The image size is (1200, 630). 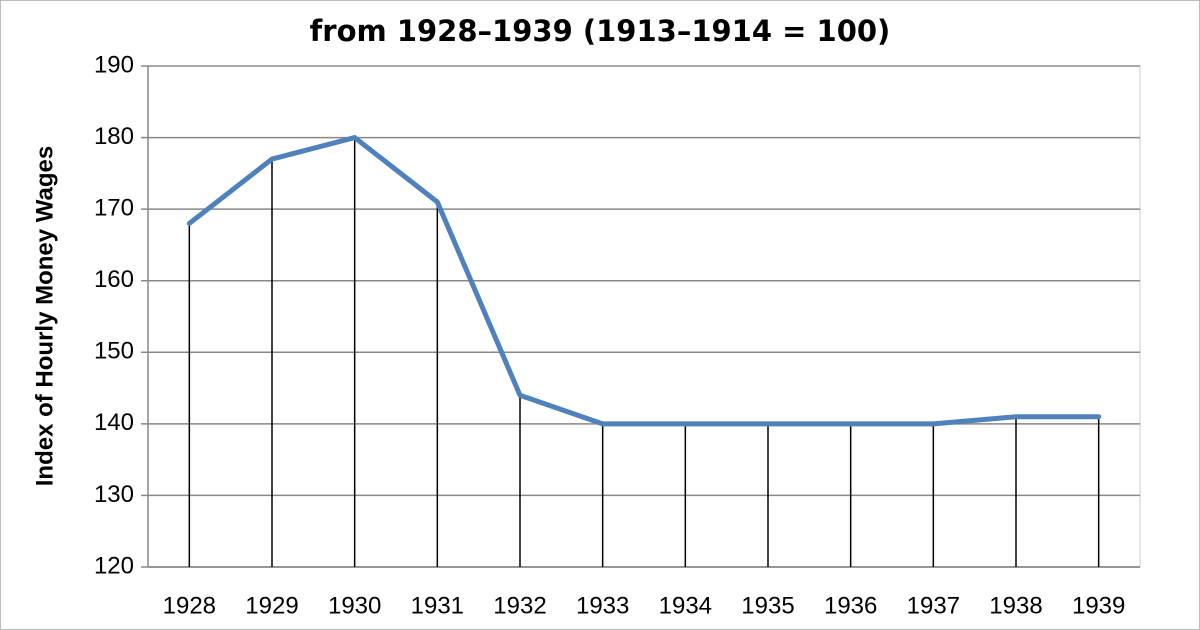 What do you see at coordinates (1015, 605) in the screenshot?
I see `x-tick-label: 1938` at bounding box center [1015, 605].